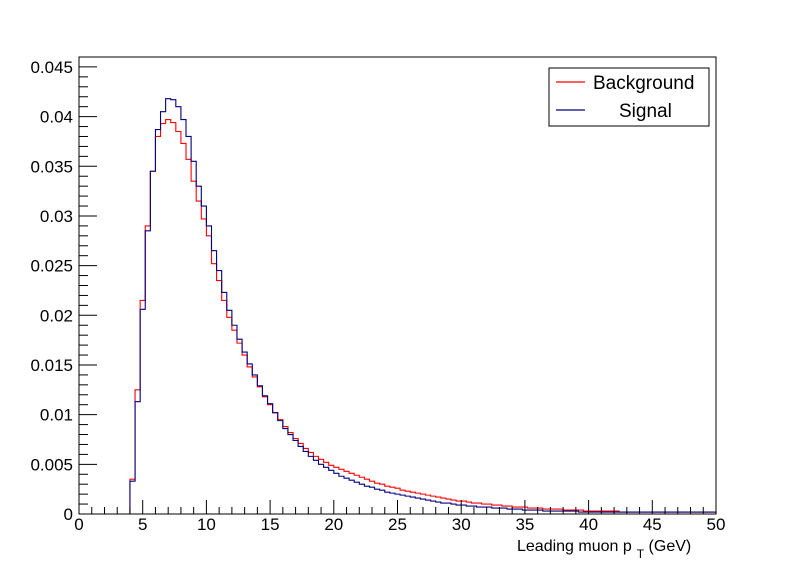 Image resolution: width=796 pixels, height=572 pixels. What do you see at coordinates (645, 111) in the screenshot?
I see `legend-label-signal: Signal` at bounding box center [645, 111].